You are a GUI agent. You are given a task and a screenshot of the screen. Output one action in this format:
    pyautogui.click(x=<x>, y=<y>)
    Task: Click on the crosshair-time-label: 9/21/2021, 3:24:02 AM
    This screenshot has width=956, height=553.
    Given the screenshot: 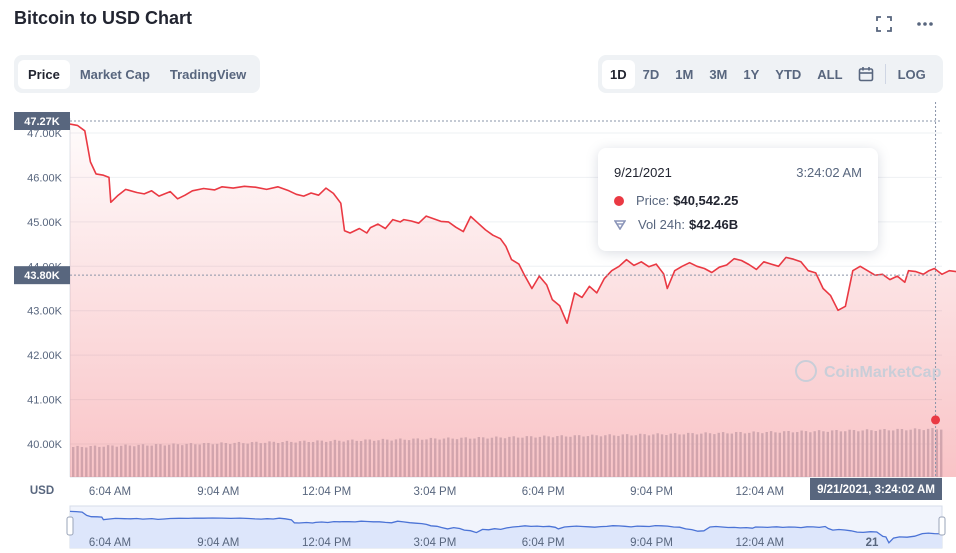 What is the action you would take?
    pyautogui.click(x=876, y=490)
    